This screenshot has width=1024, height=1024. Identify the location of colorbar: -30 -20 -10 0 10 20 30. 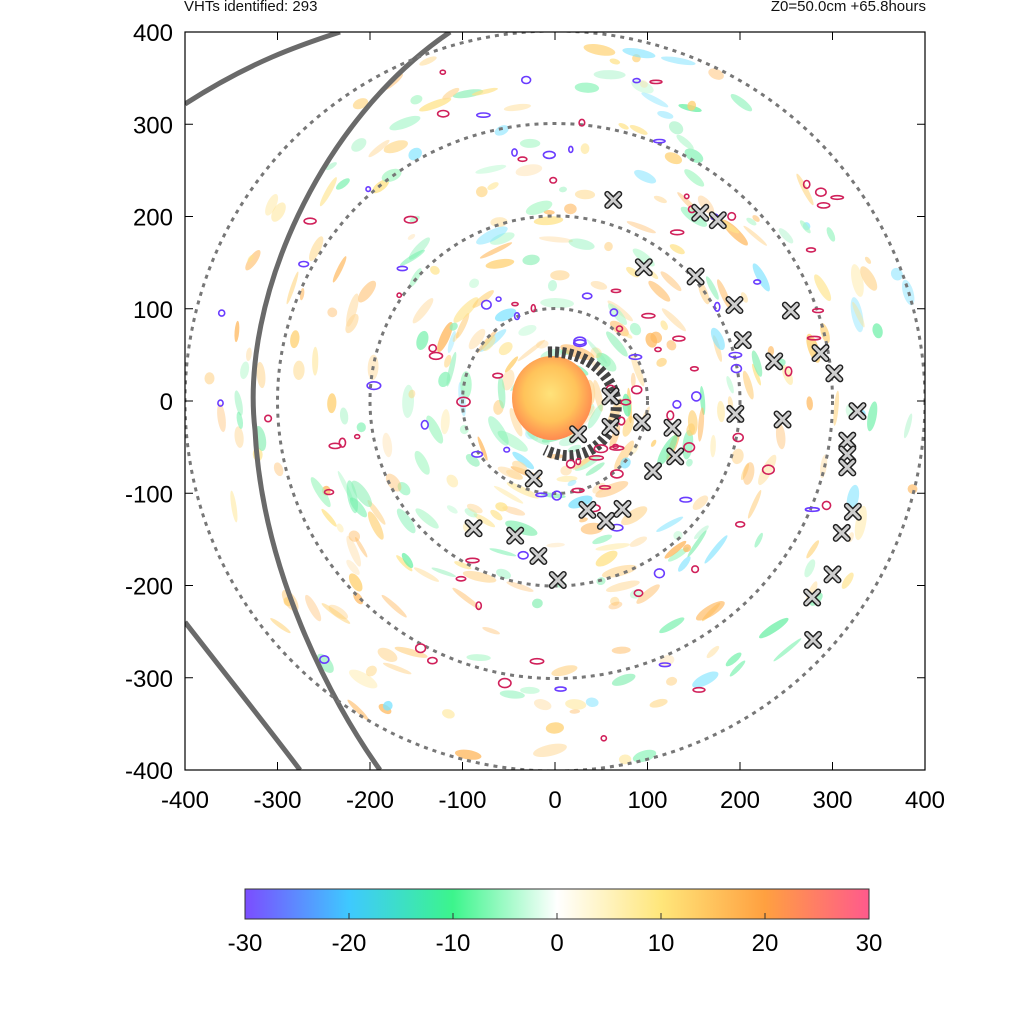
(555, 922).